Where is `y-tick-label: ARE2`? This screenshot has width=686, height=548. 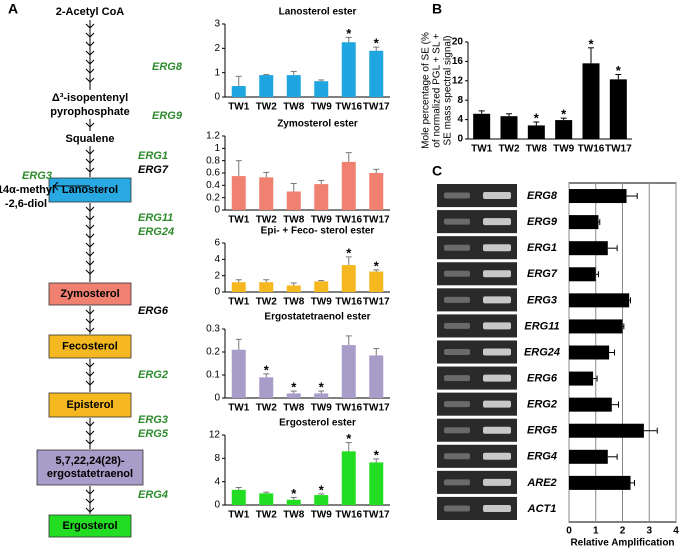 y-tick-label: ARE2 is located at coordinates (541, 483).